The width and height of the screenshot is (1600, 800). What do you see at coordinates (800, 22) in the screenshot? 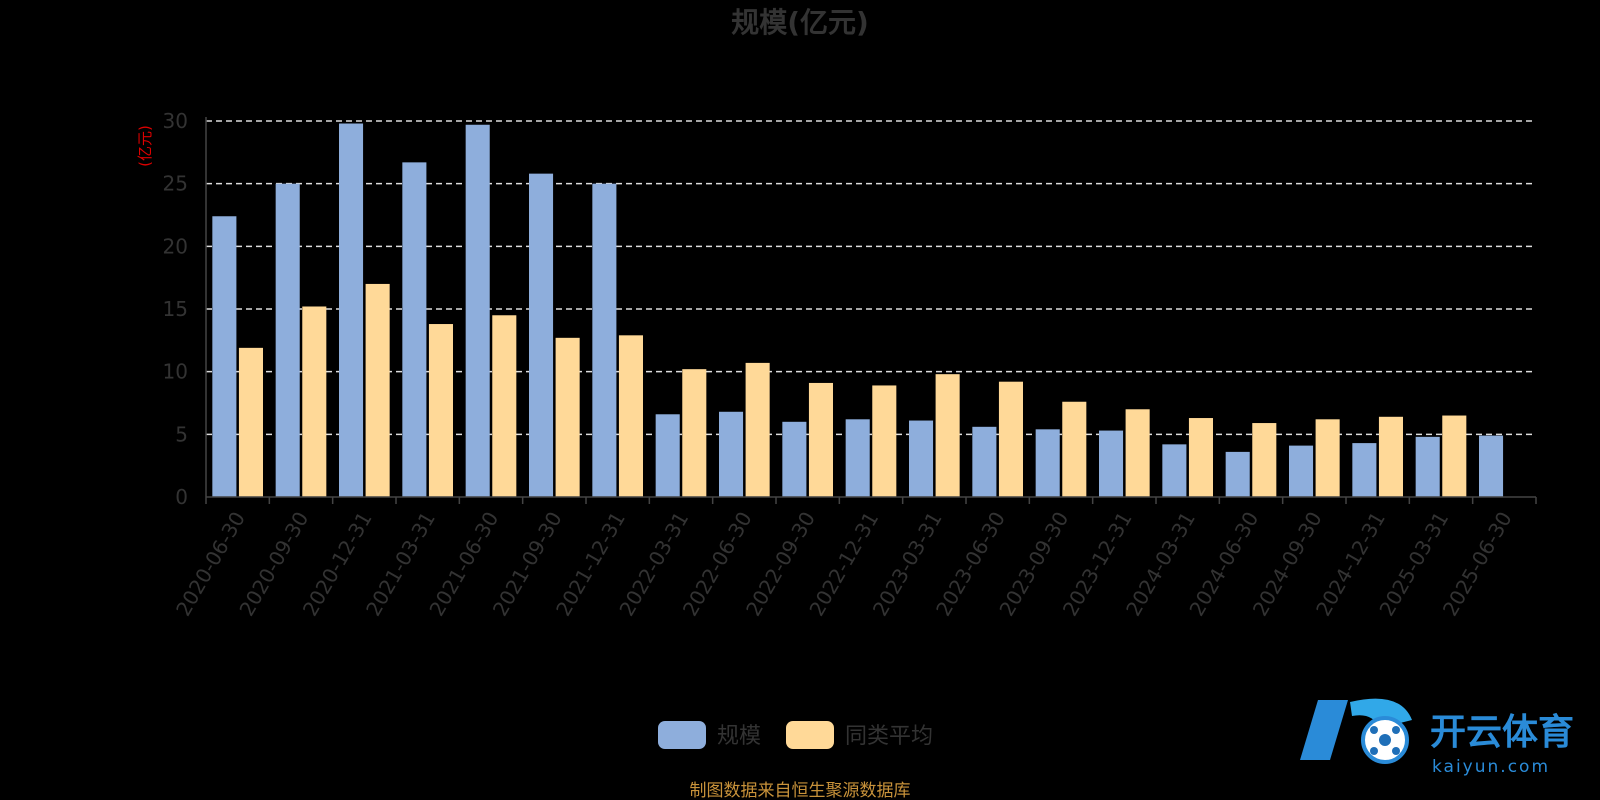
I see `chart-title: 规模(亿元)` at bounding box center [800, 22].